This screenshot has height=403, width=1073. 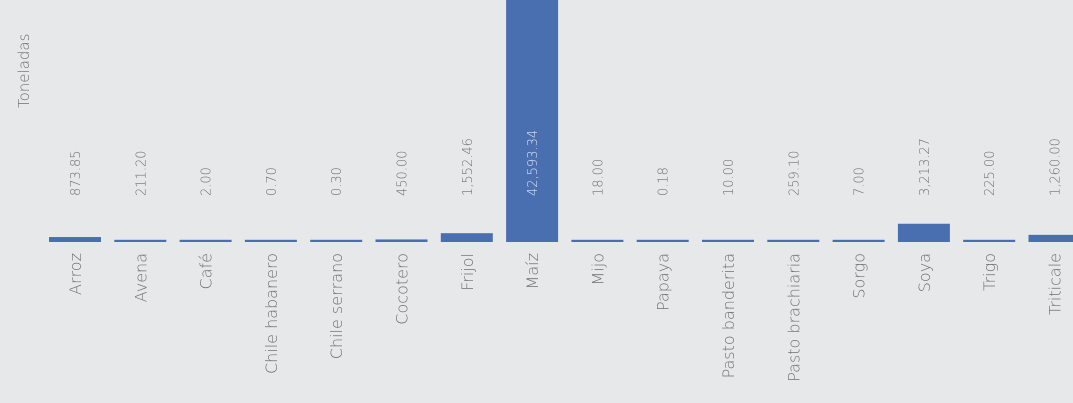 I want to click on value-label-chile-habanero: 0.70, so click(x=272, y=181).